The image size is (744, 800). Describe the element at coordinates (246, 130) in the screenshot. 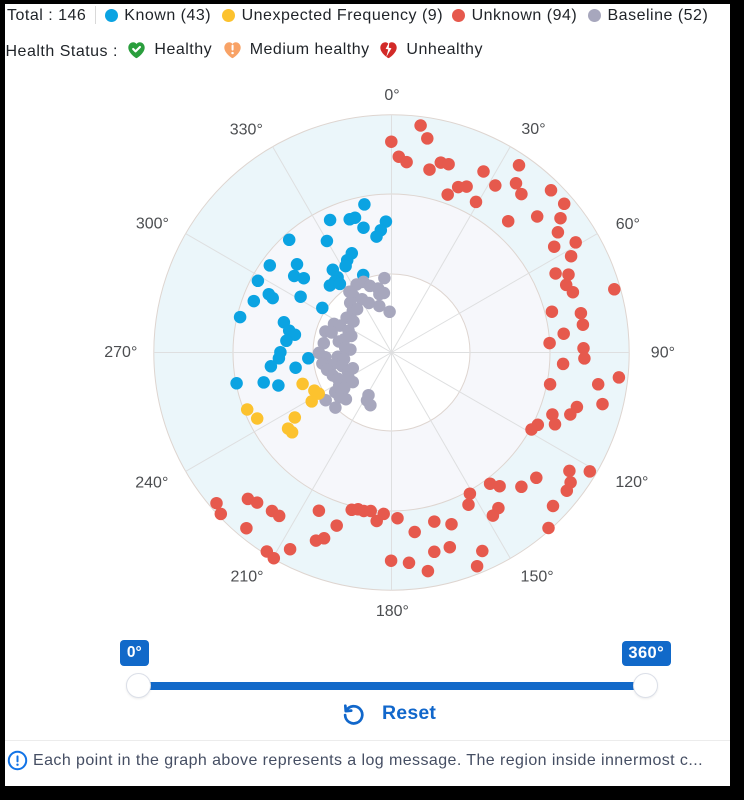

I see `svg-text: 330°` at that location.